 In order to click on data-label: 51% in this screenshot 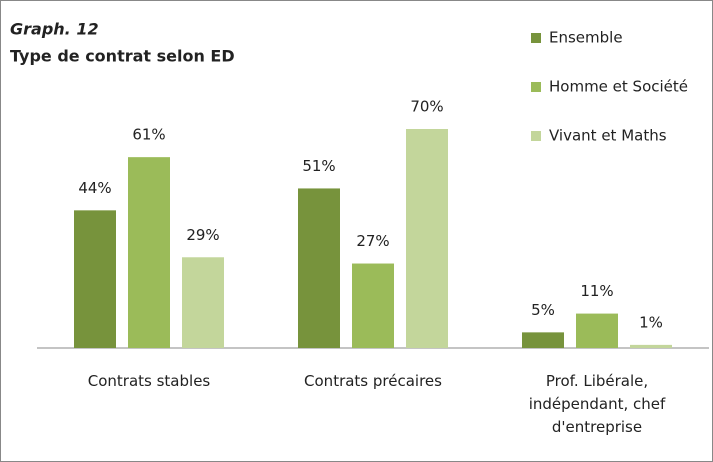, I will do `click(318, 166)`.